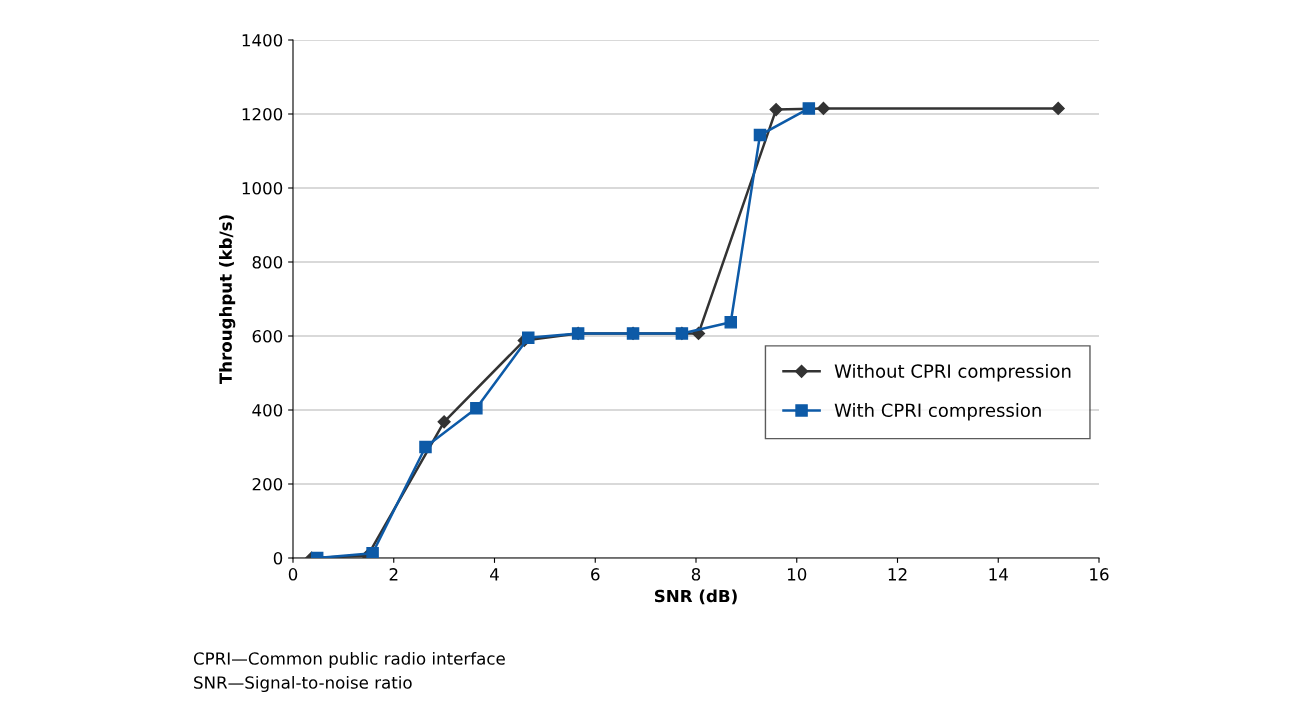  Describe the element at coordinates (897, 574) in the screenshot. I see `x-tick-label: 12` at that location.